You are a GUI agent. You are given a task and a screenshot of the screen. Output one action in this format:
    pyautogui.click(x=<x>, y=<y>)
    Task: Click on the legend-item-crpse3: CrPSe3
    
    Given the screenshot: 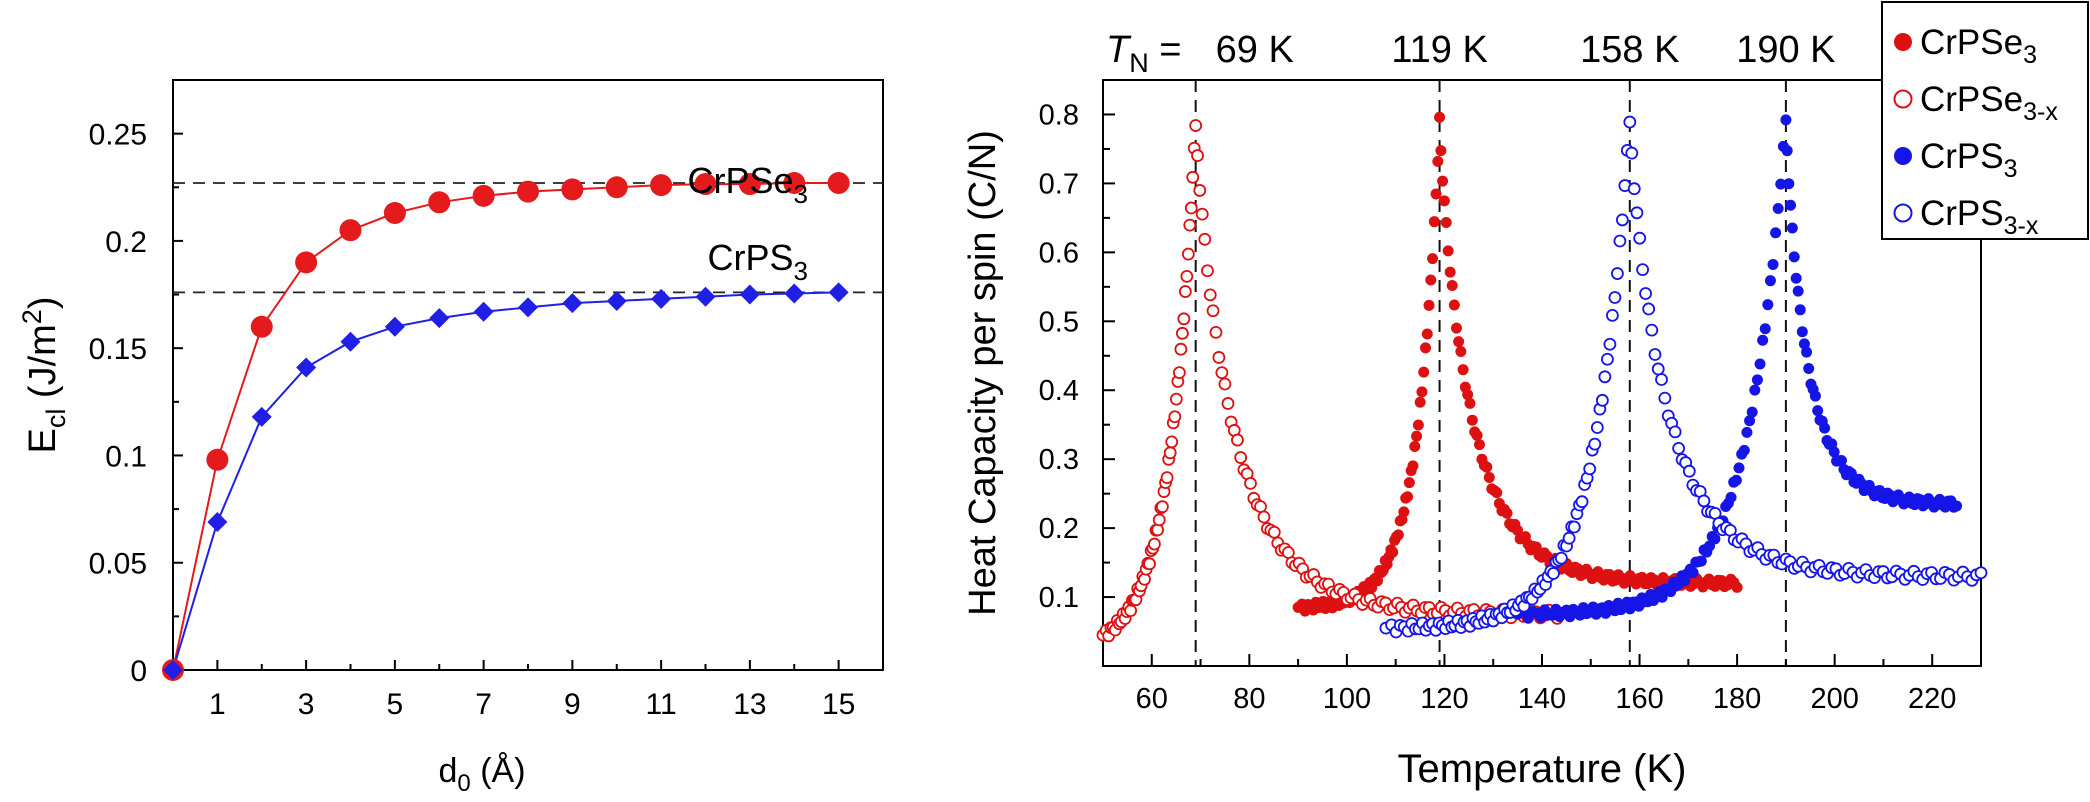 What is the action you would take?
    pyautogui.click(x=1965, y=46)
    